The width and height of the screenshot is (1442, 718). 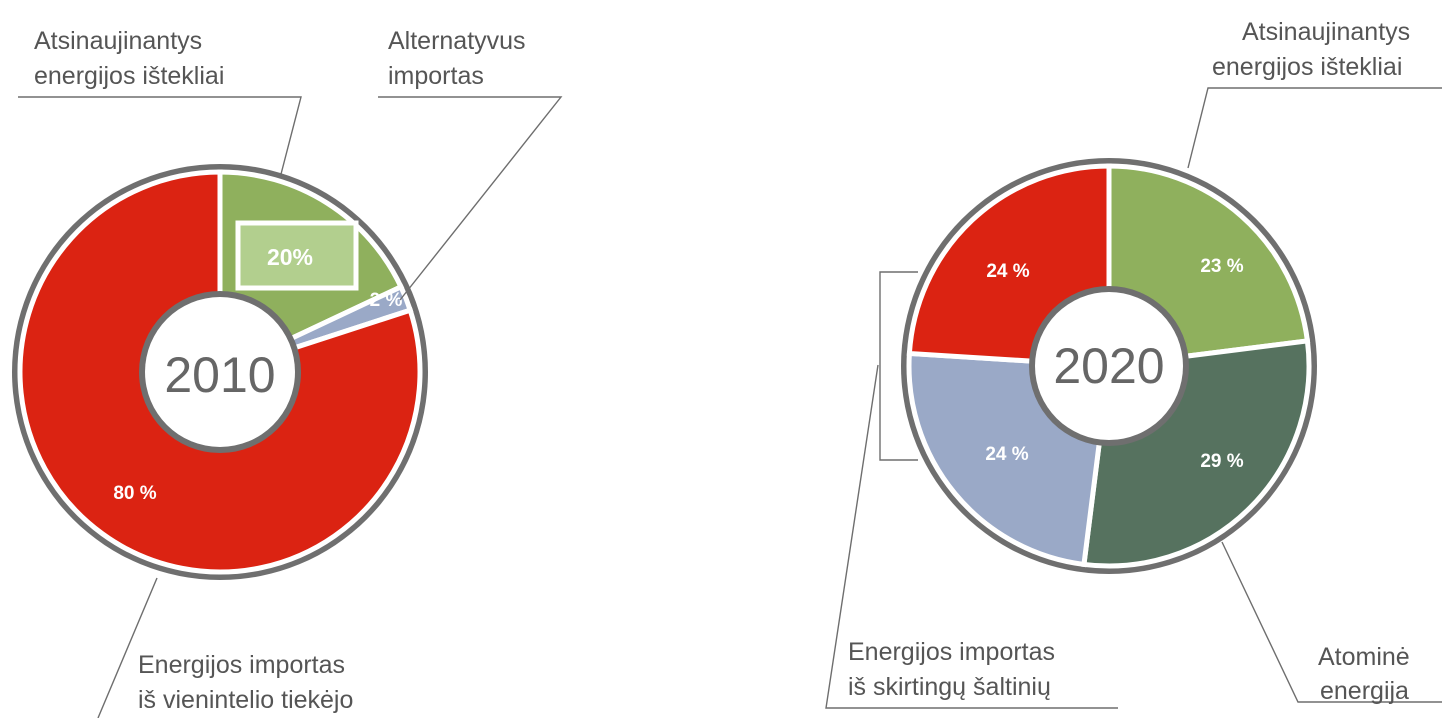 I want to click on label-renewables-2010-l1: Atsinaujinantys, so click(x=118, y=41).